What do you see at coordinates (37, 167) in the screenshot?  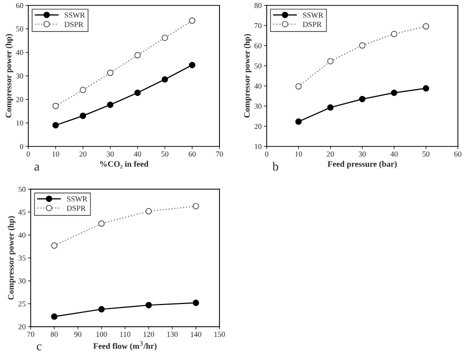 I see `text: a` at bounding box center [37, 167].